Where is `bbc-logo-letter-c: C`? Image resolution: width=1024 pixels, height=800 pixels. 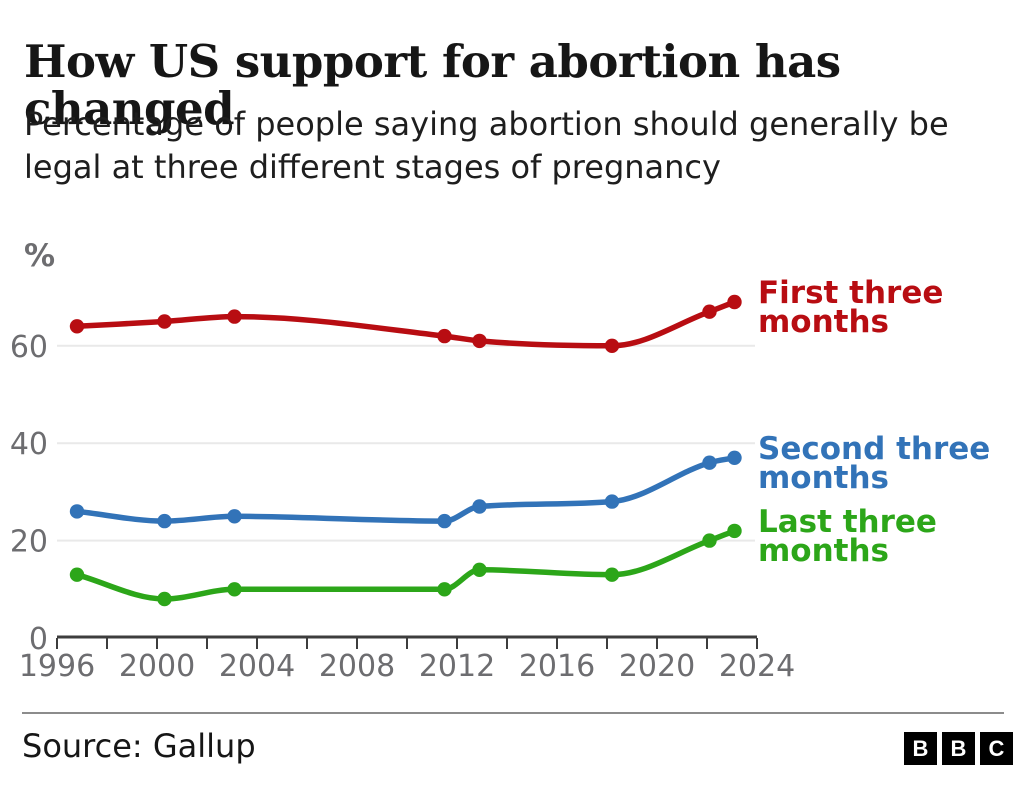 bbc-logo-letter-c: C is located at coordinates (996, 748).